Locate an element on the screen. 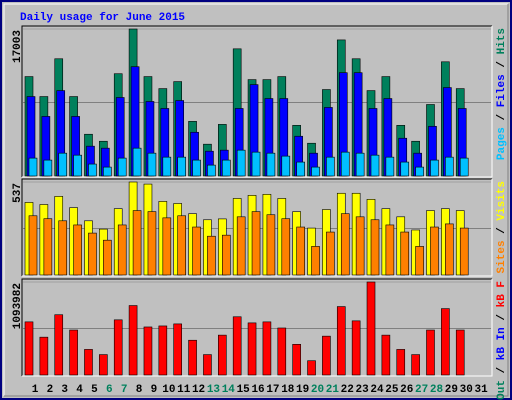 The image size is (512, 400). x-tick-label: 31 is located at coordinates (481, 390).